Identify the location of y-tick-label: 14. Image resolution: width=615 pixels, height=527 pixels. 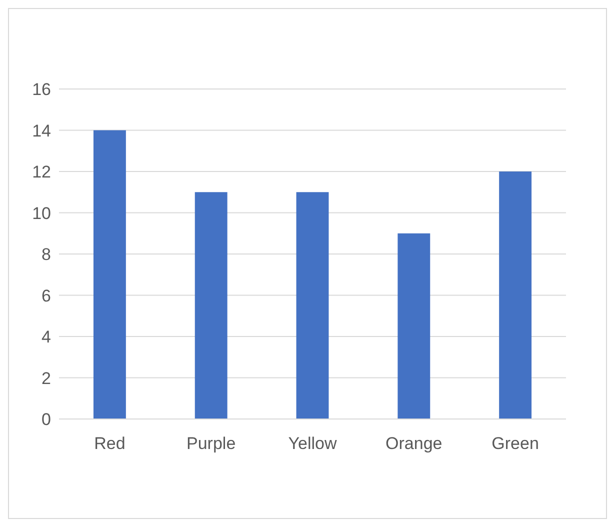
(41, 130).